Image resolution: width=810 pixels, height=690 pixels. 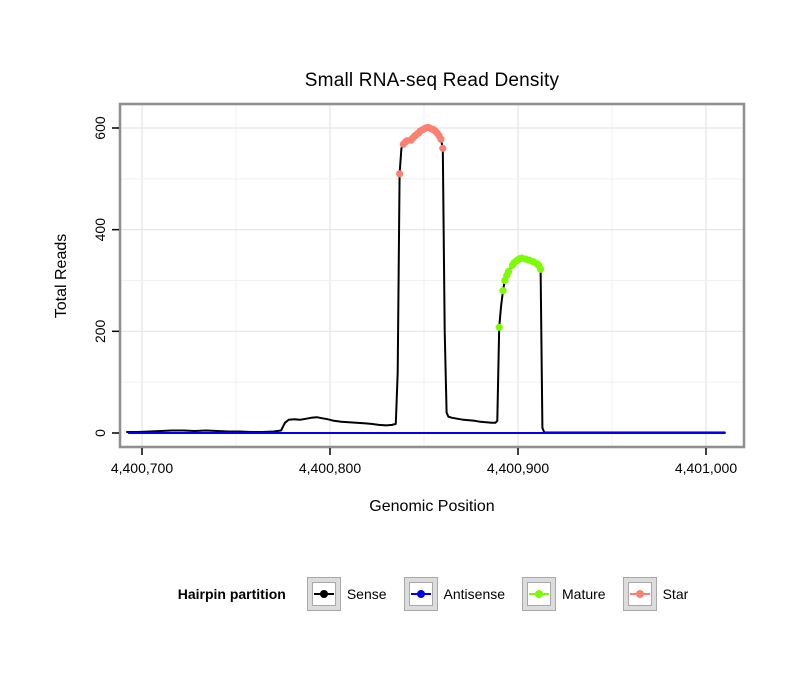 I want to click on x-tick-label: 4,400,700, so click(x=142, y=468).